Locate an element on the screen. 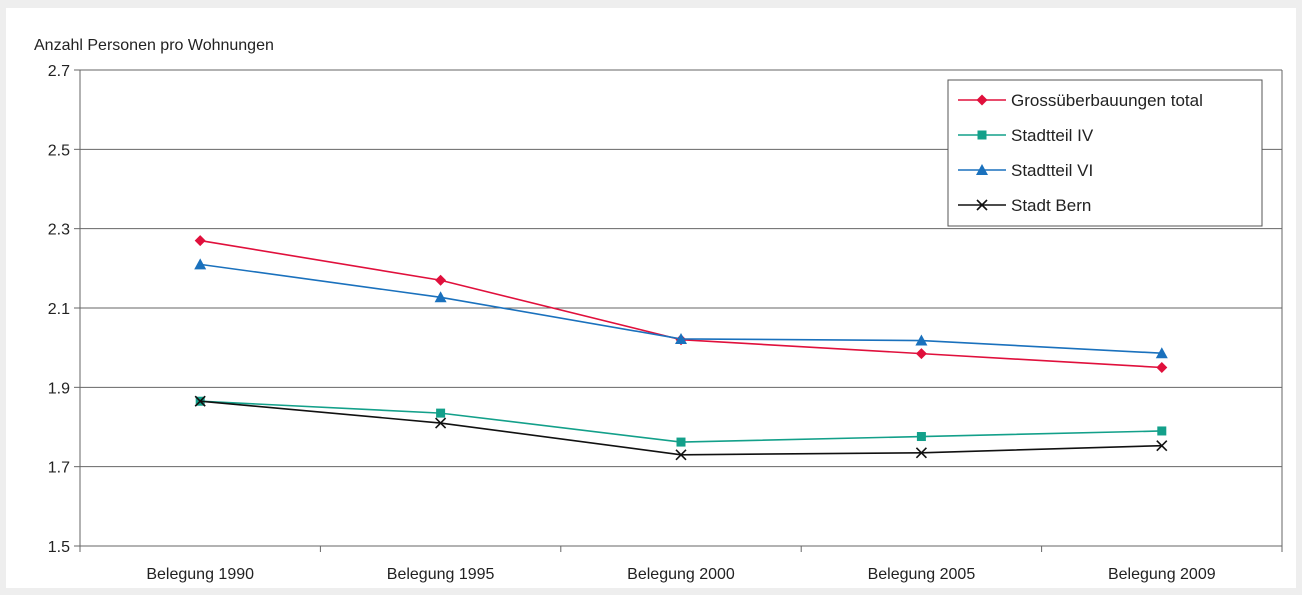 This screenshot has height=595, width=1302. x-tick-label: Belegung 2000 is located at coordinates (681, 574).